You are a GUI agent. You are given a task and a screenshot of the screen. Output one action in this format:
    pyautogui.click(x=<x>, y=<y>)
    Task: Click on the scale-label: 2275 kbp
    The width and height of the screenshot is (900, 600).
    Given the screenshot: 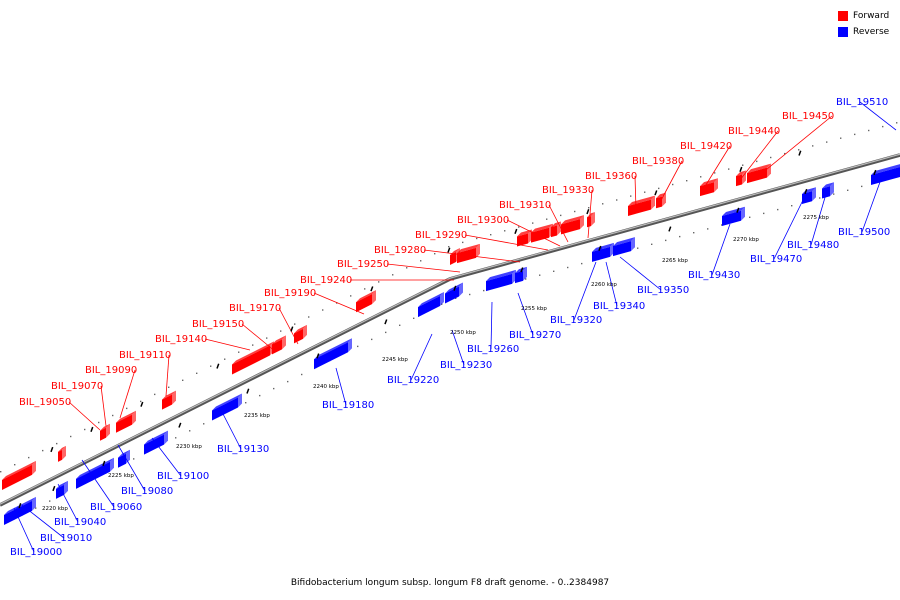 What is the action you would take?
    pyautogui.click(x=816, y=218)
    